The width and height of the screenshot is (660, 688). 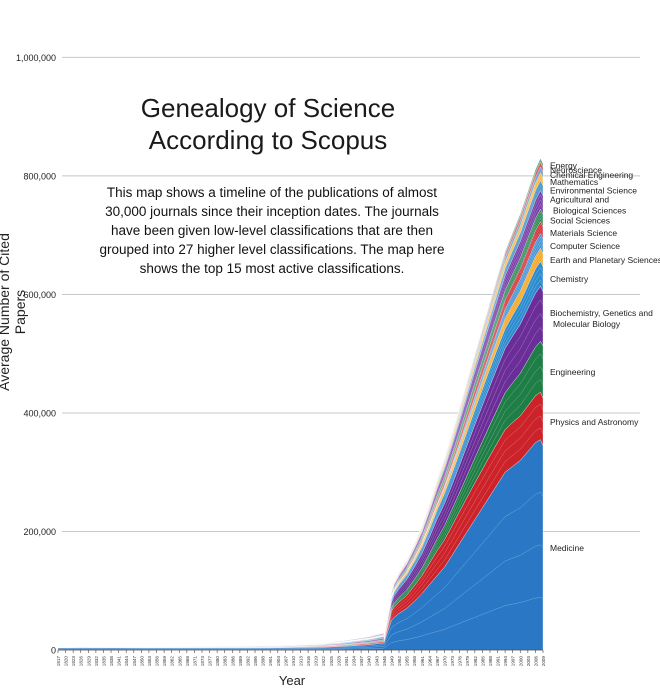 What do you see at coordinates (429, 661) in the screenshot?
I see `x-tick-label: 1964` at bounding box center [429, 661].